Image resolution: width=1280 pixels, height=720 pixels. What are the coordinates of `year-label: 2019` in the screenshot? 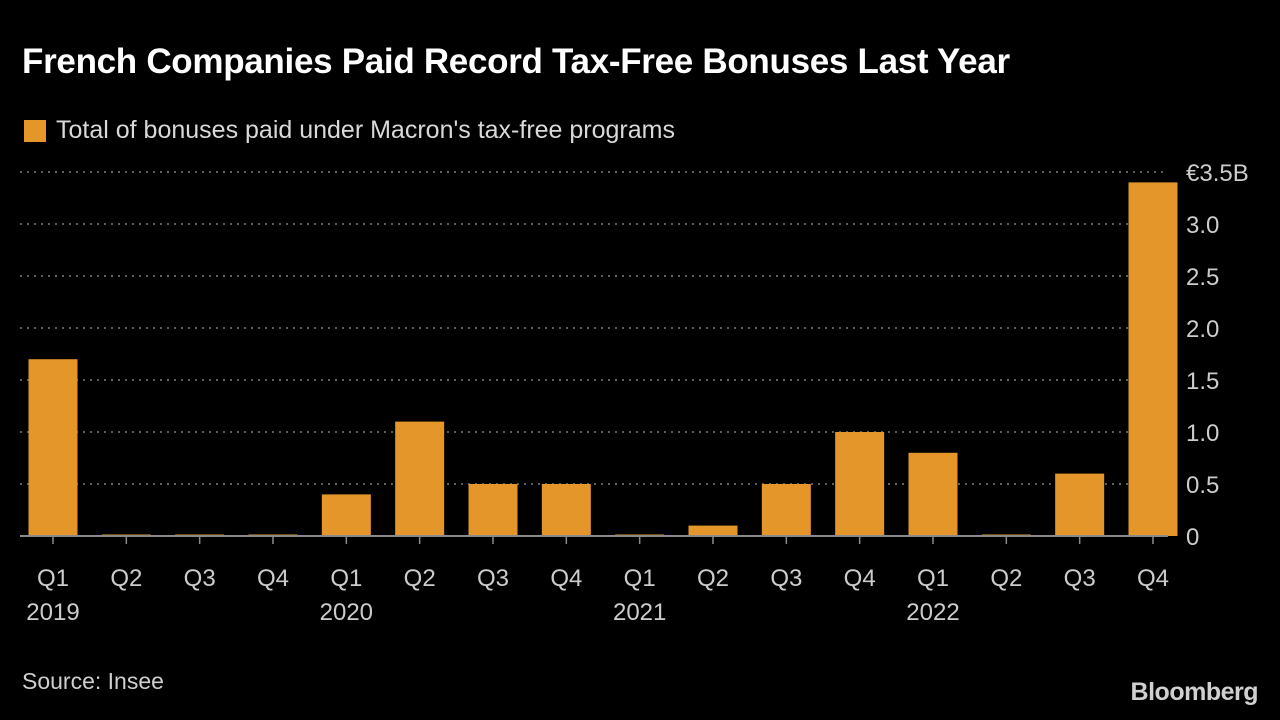 It's located at (52, 612).